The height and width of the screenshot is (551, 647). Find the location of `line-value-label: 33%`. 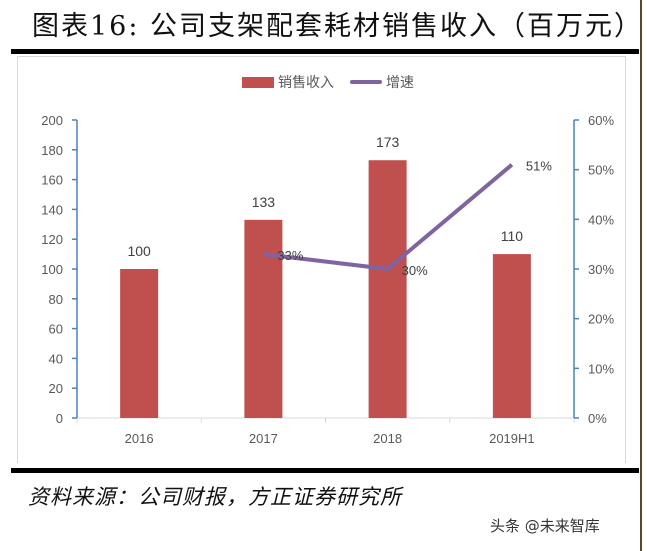

line-value-label: 33% is located at coordinates (290, 255).